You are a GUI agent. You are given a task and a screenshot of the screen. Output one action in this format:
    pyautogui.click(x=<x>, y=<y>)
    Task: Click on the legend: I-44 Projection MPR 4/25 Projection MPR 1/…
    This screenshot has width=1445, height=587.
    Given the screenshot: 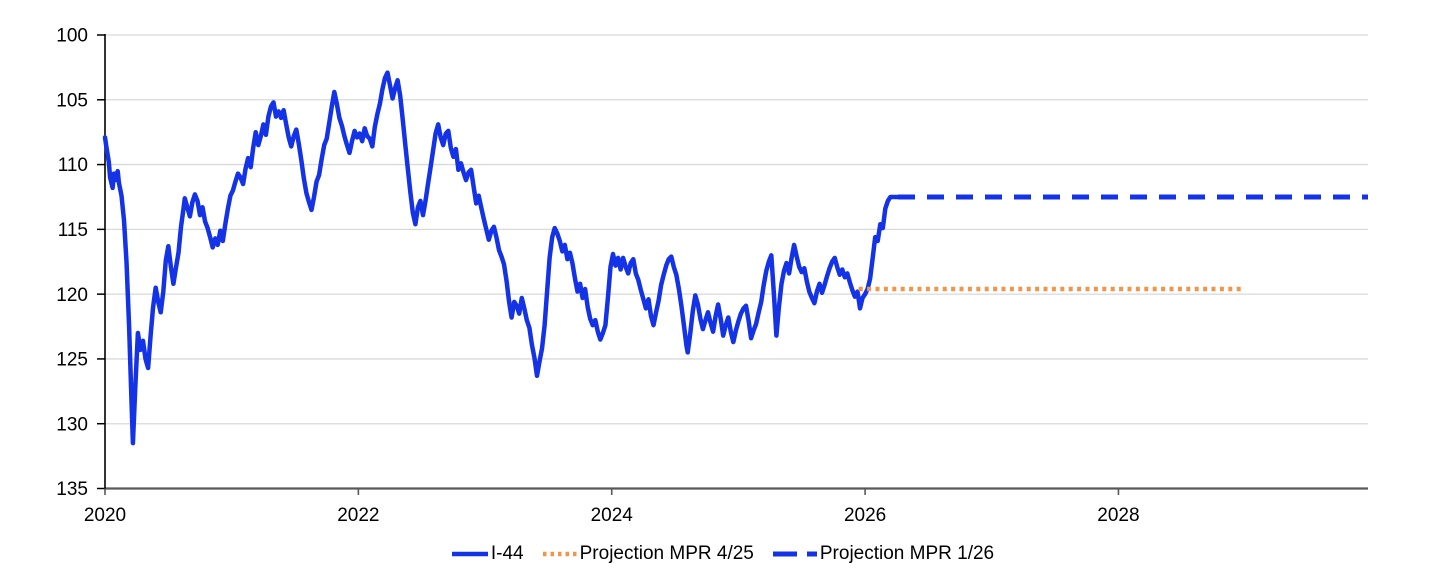 What is the action you would take?
    pyautogui.click(x=722, y=554)
    